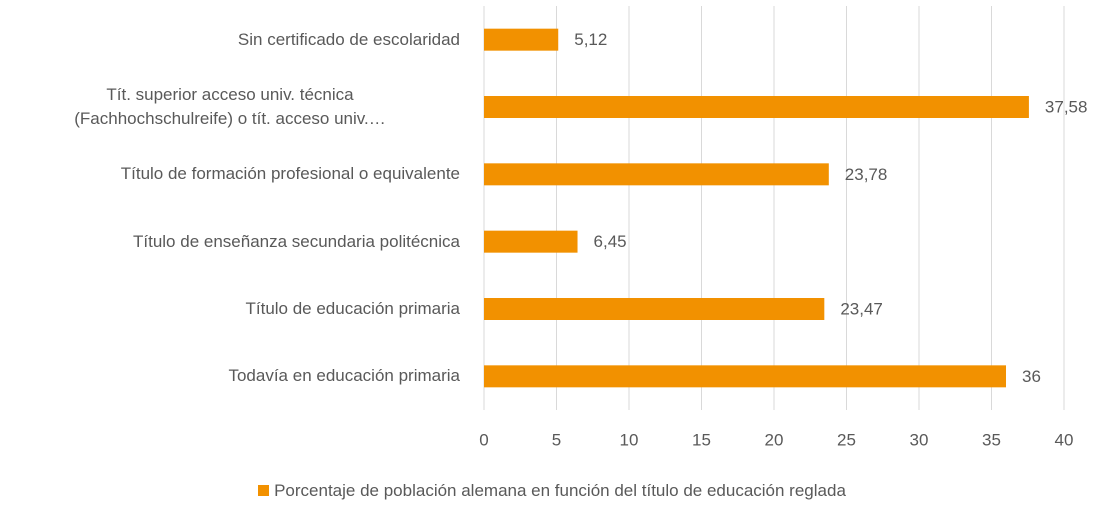 Image resolution: width=1104 pixels, height=508 pixels. Describe the element at coordinates (629, 439) in the screenshot. I see `x-tick-label: 10` at that location.